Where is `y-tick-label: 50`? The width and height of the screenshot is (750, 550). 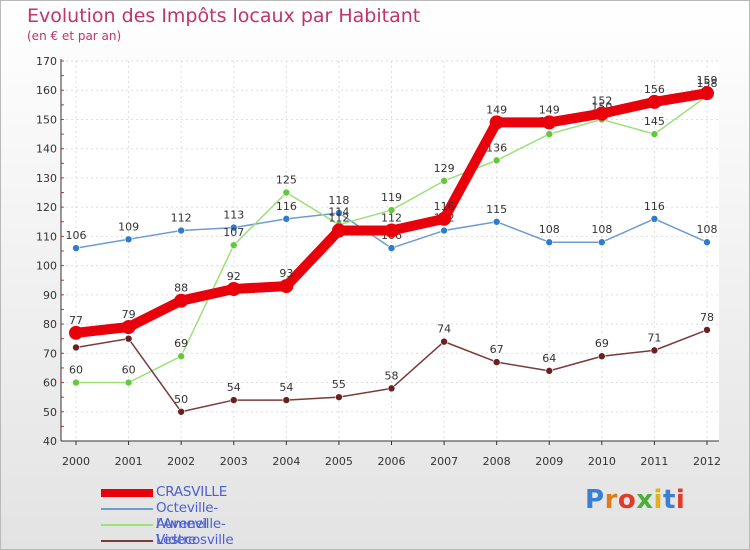
y-tick-label: 50 is located at coordinates (50, 412).